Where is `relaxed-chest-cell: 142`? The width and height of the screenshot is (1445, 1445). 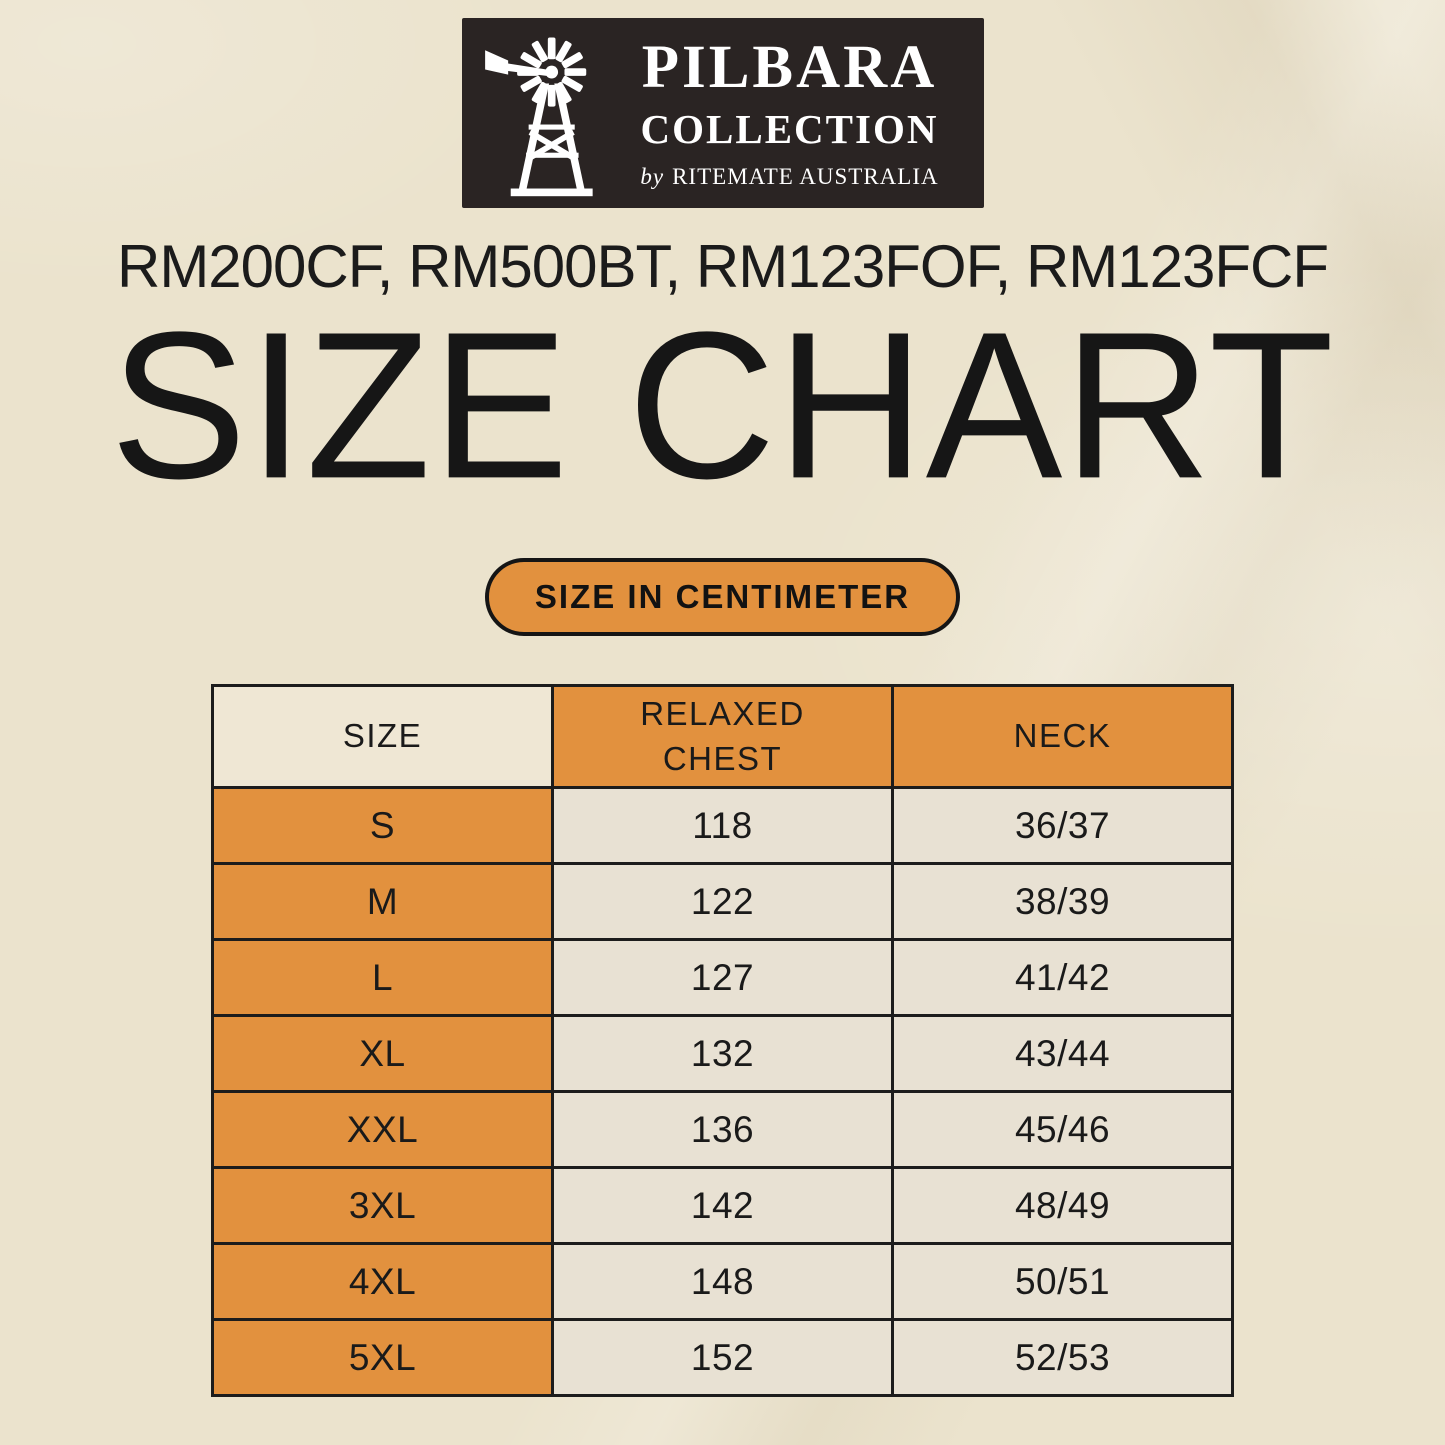 relaxed-chest-cell: 142 is located at coordinates (722, 1205).